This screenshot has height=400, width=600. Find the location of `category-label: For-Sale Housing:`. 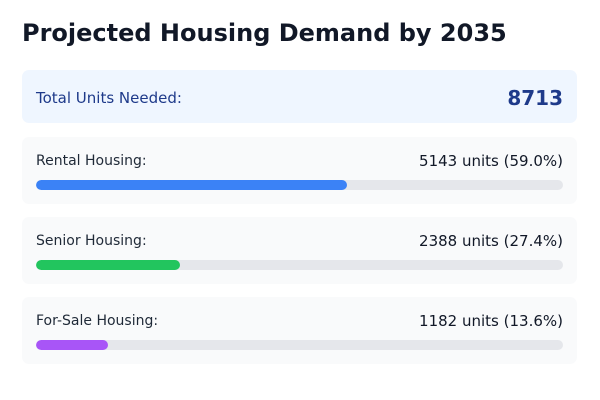

category-label: For-Sale Housing: is located at coordinates (97, 321).